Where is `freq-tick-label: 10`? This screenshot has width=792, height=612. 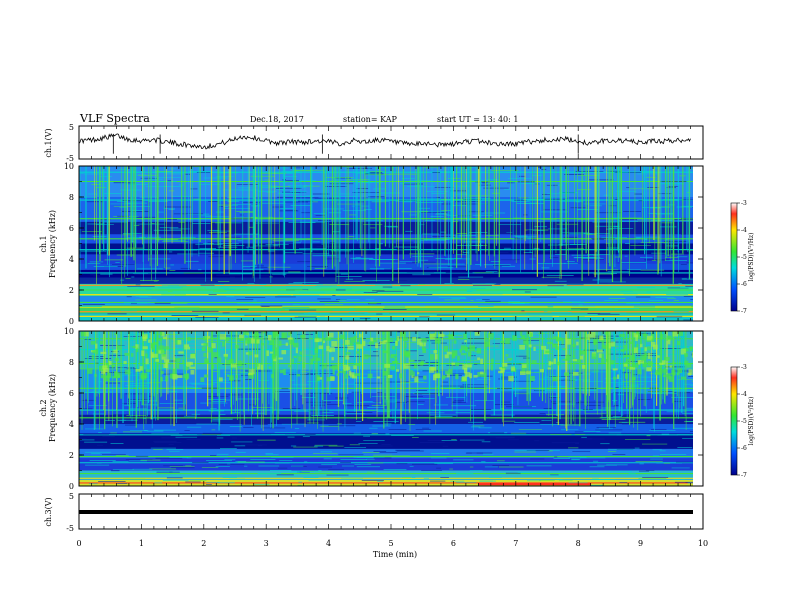
freq-tick-label: 10 is located at coordinates (69, 166).